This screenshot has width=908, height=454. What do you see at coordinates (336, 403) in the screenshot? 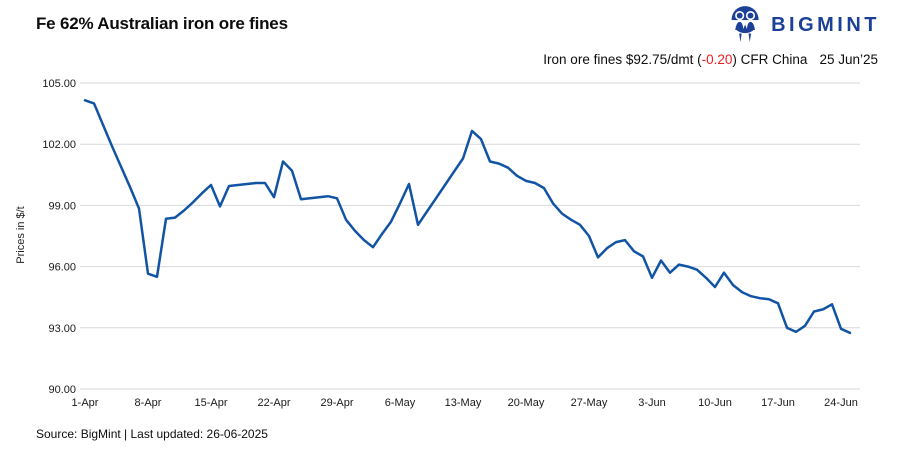
I see `x-tick-label: 29-Apr` at bounding box center [336, 403].